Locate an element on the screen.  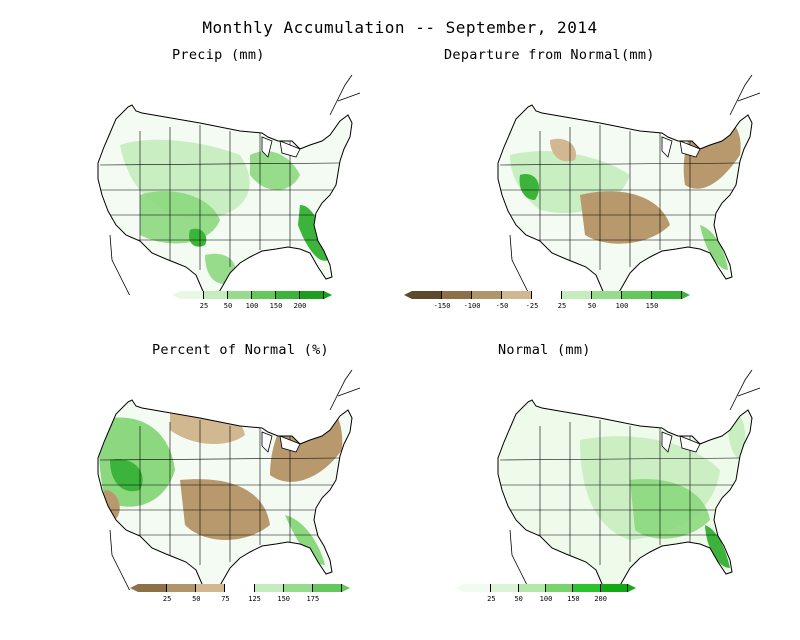
colorbar-tick-label: 175 is located at coordinates (313, 599).